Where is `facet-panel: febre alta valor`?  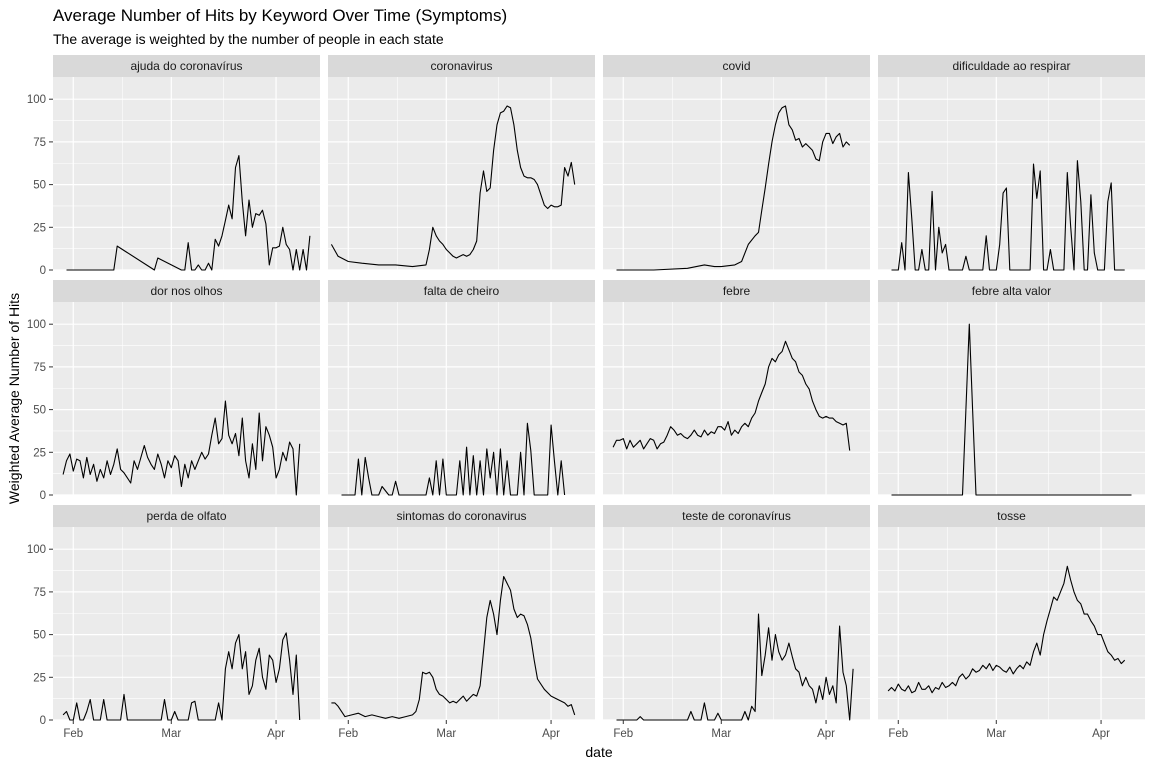 facet-panel: febre alta valor is located at coordinates (1011, 387).